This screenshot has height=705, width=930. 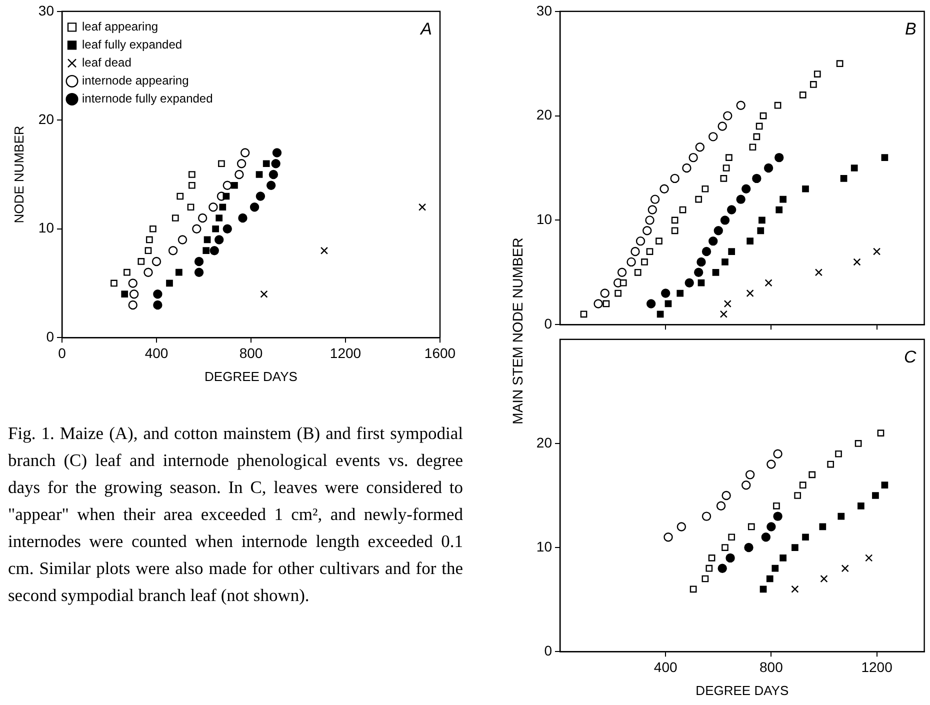 I want to click on x-tick-label: 400, so click(x=666, y=666).